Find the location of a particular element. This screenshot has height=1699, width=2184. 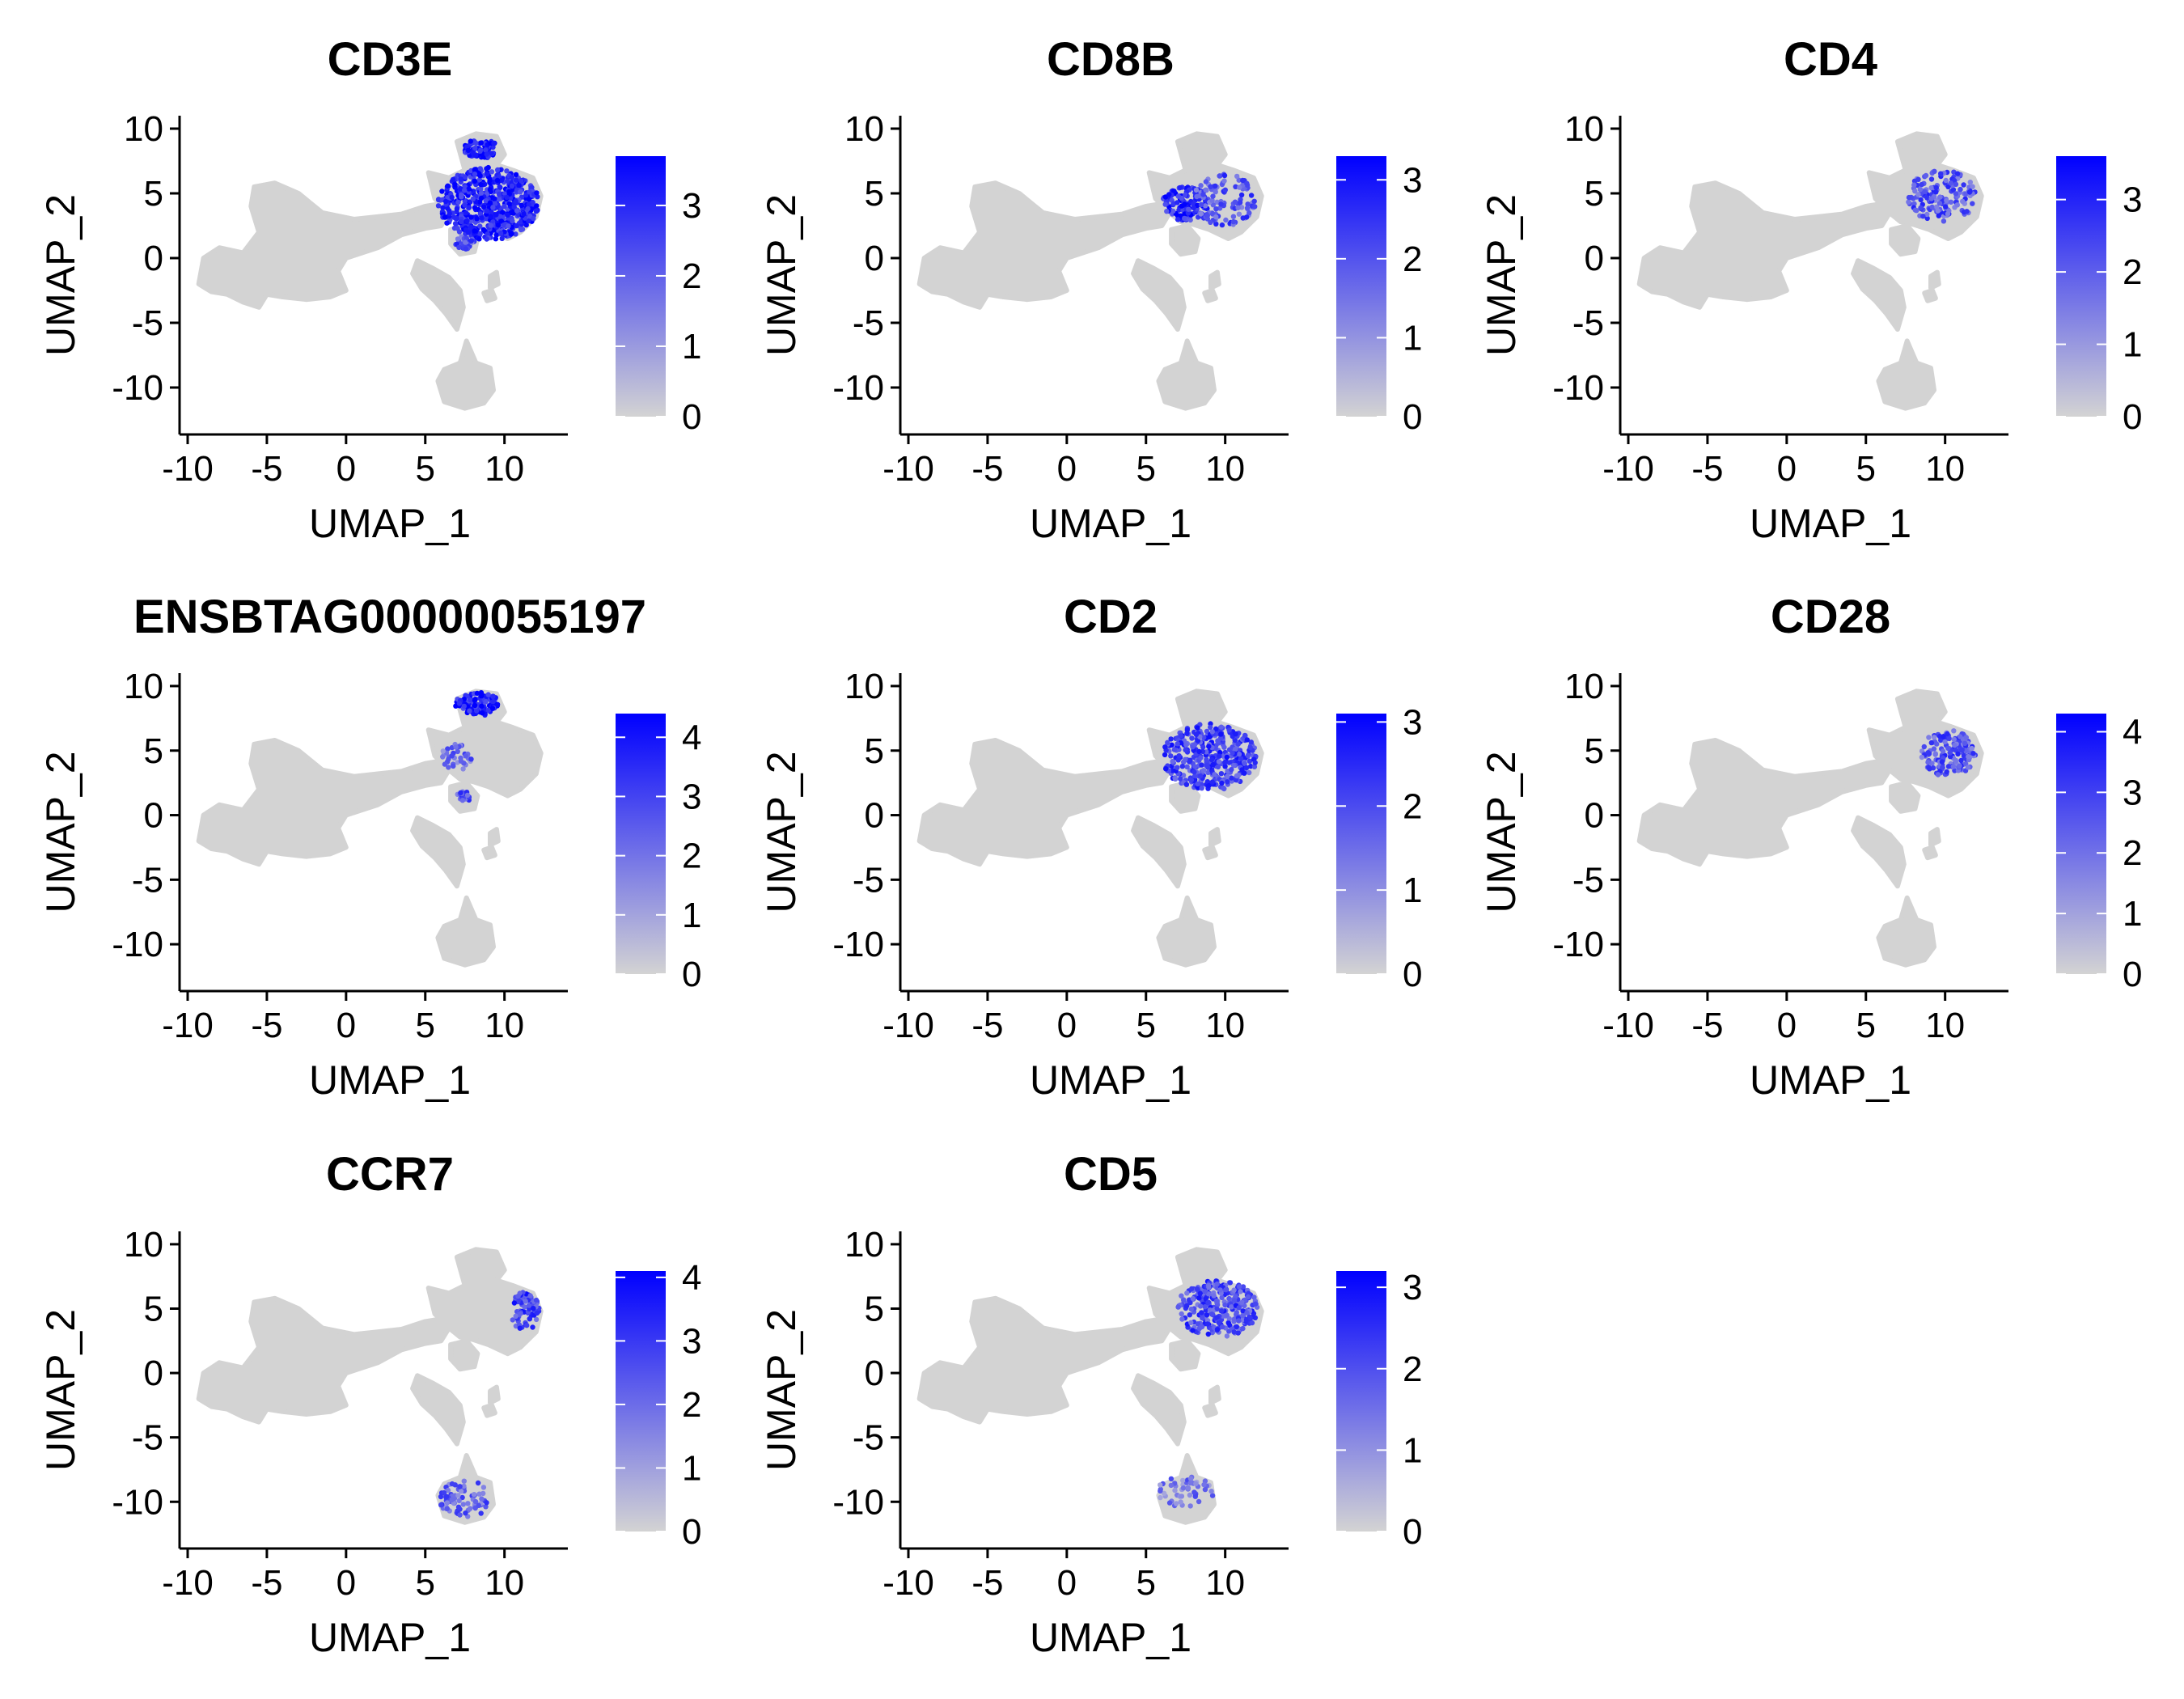

colorbar-label: 4 is located at coordinates (691, 1278).